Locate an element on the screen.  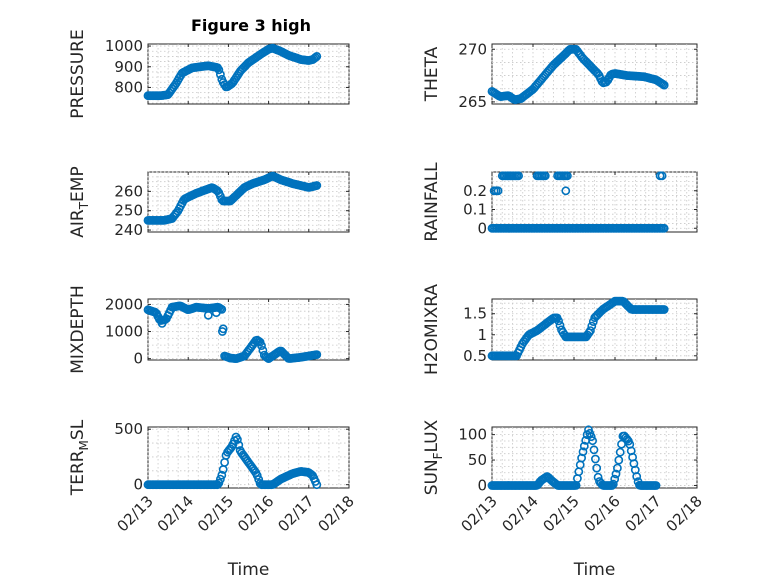
y-tick-label: 1000 is located at coordinates (124, 332).